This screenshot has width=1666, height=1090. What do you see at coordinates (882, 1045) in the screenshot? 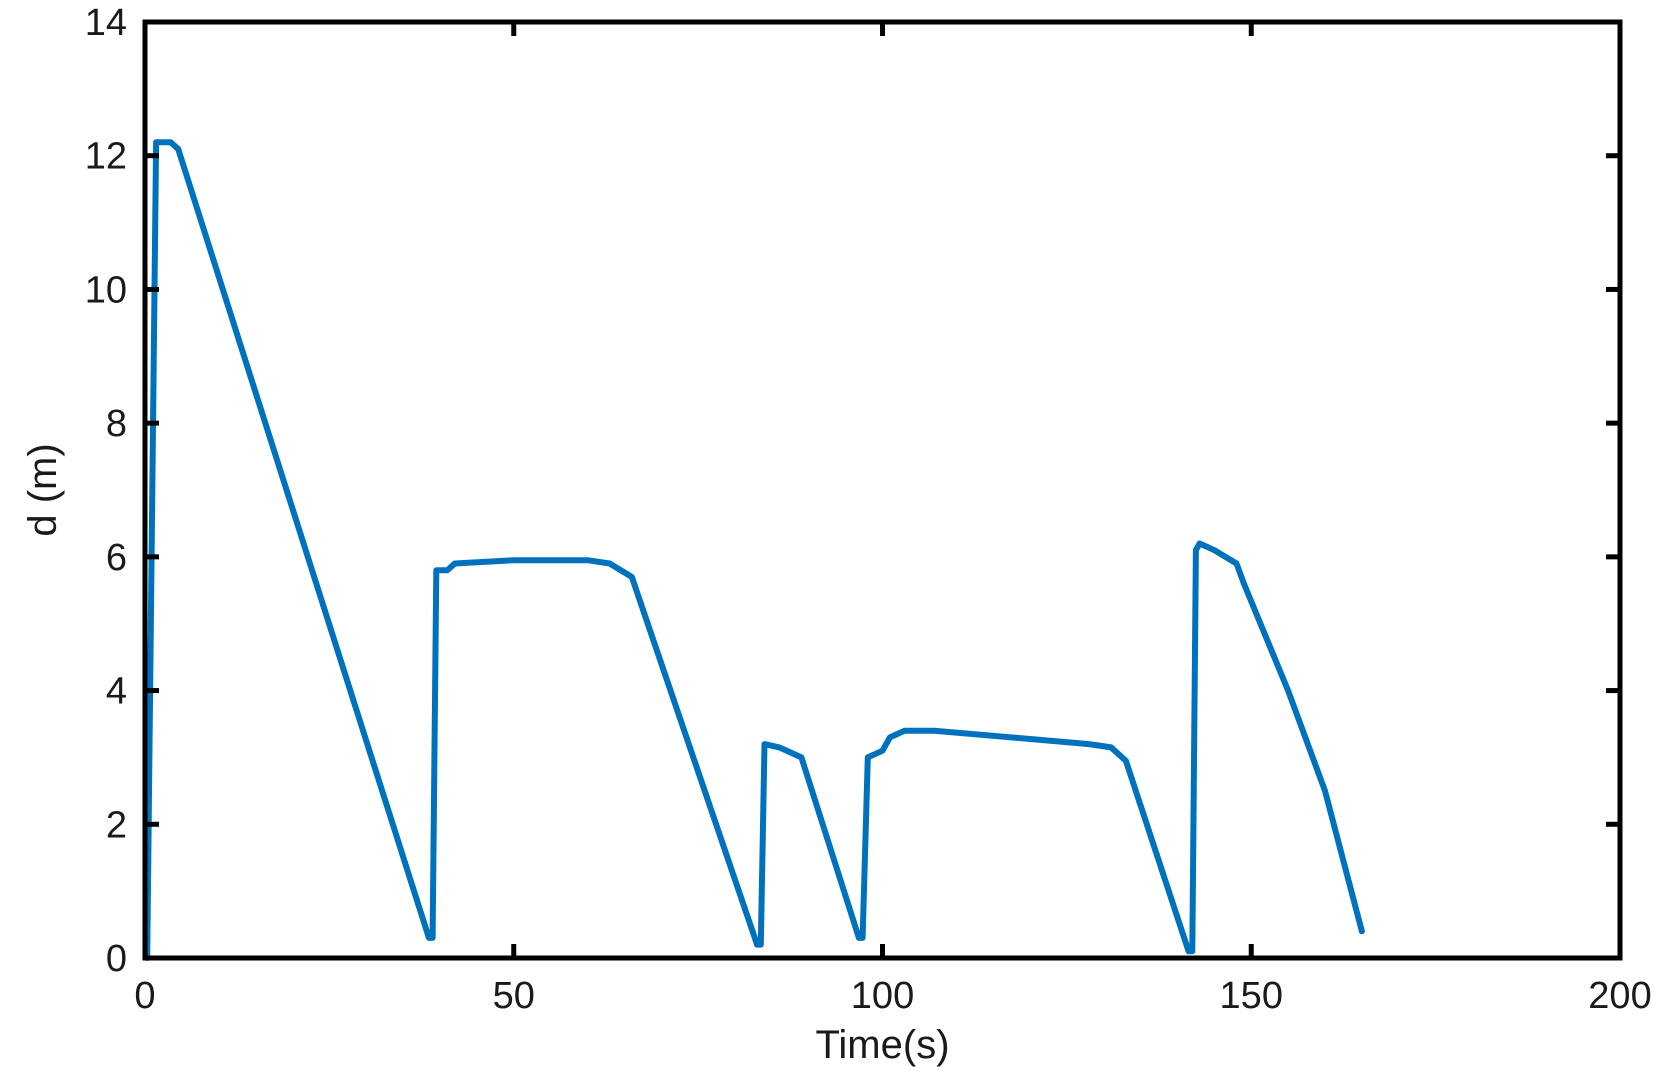
I see `x-axis-label: Time(s)` at bounding box center [882, 1045].